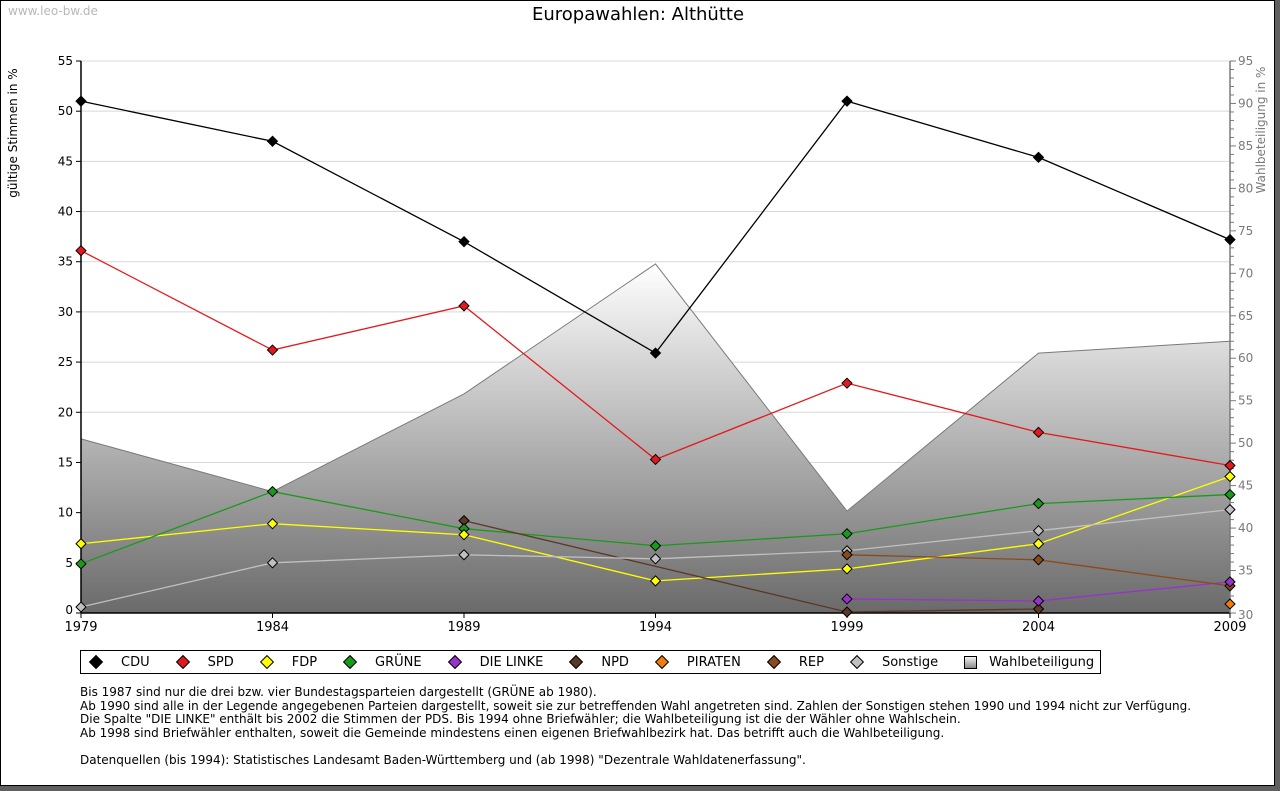  Describe the element at coordinates (655, 627) in the screenshot. I see `x-tick-label: 1994` at that location.